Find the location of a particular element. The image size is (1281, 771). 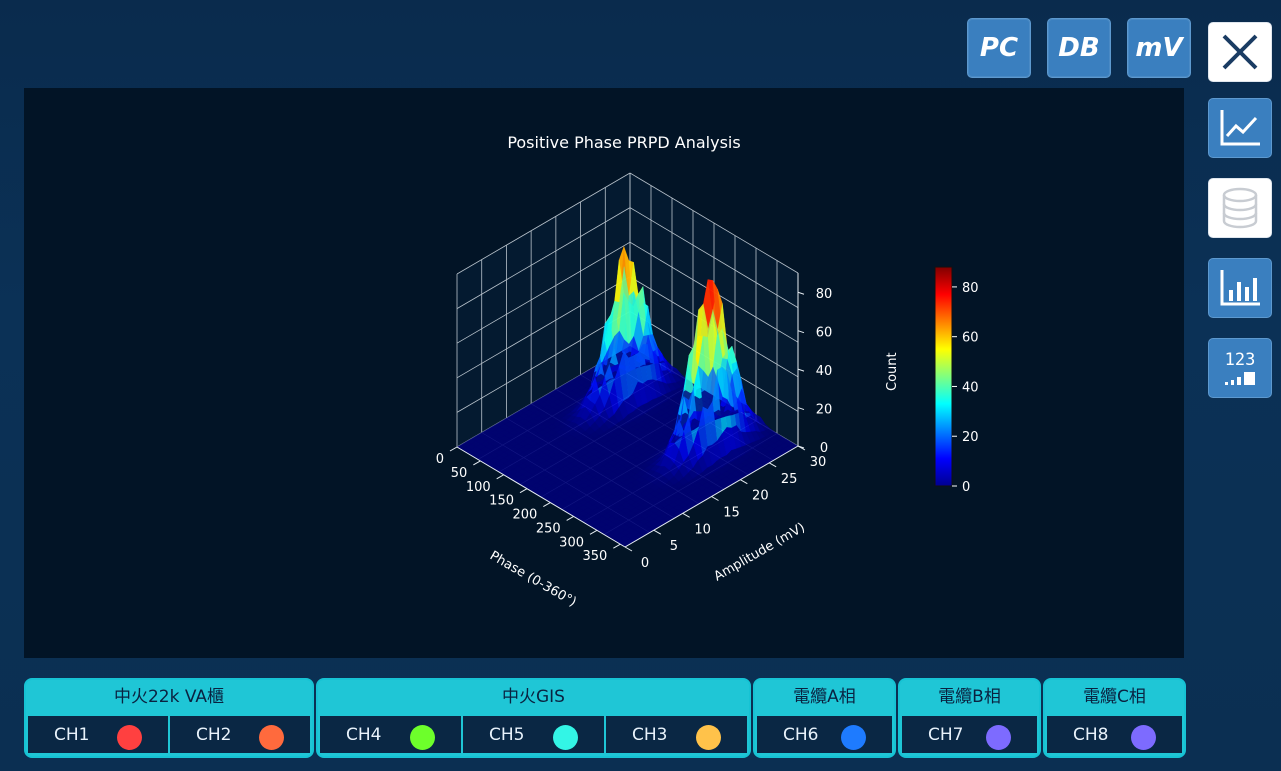

channel-ch5-button: CH5 is located at coordinates (534, 734).